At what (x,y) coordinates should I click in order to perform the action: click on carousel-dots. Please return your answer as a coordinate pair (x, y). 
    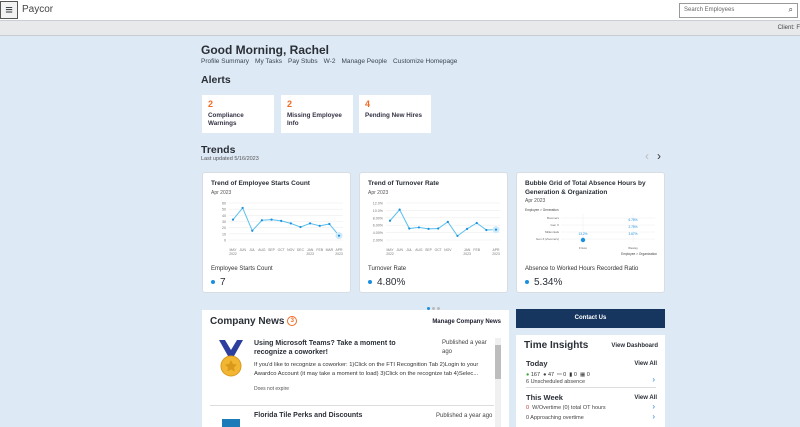
    Looking at the image, I should click on (434, 306).